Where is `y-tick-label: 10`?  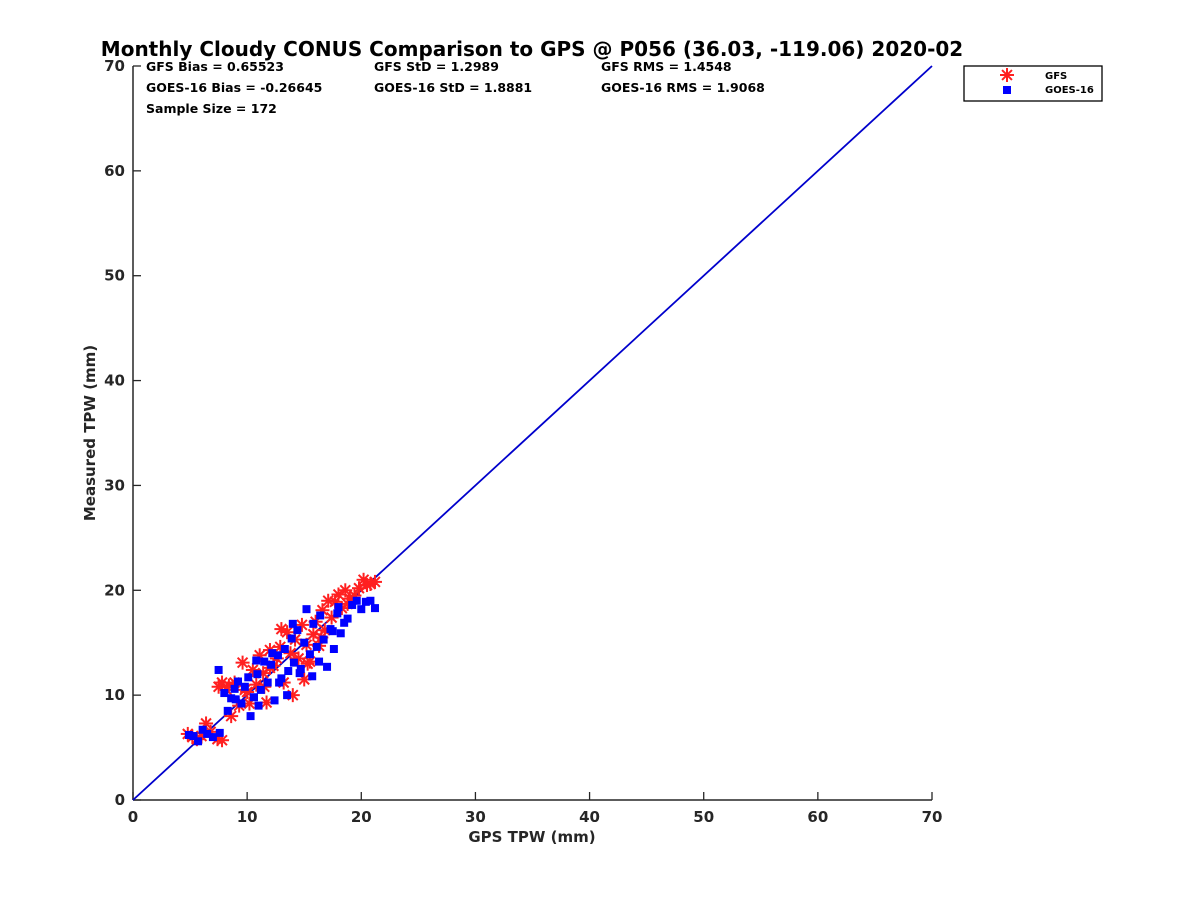
y-tick-label: 10 is located at coordinates (114, 695).